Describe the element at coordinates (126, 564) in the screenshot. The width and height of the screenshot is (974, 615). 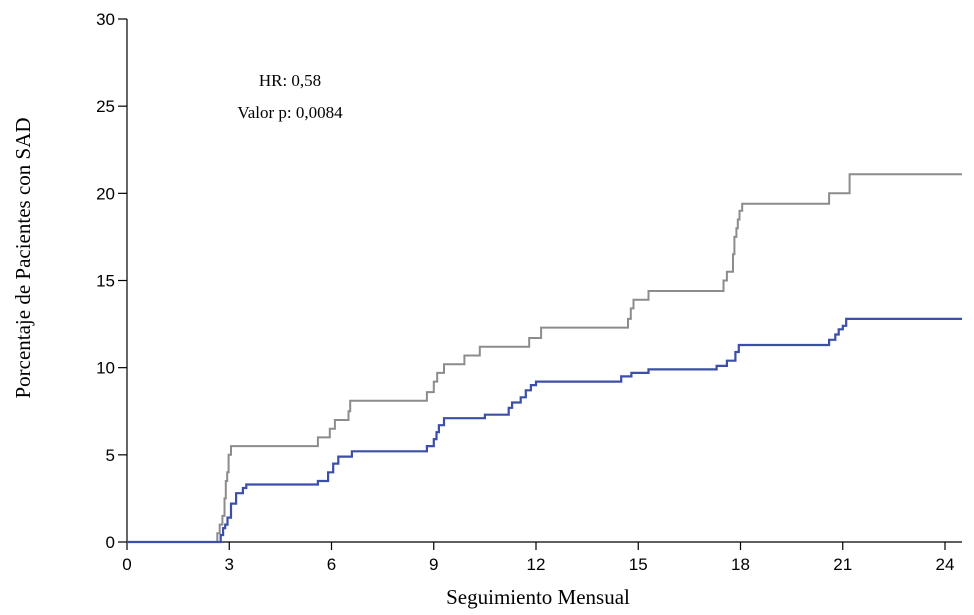
I see `x-tick-label: 0` at that location.